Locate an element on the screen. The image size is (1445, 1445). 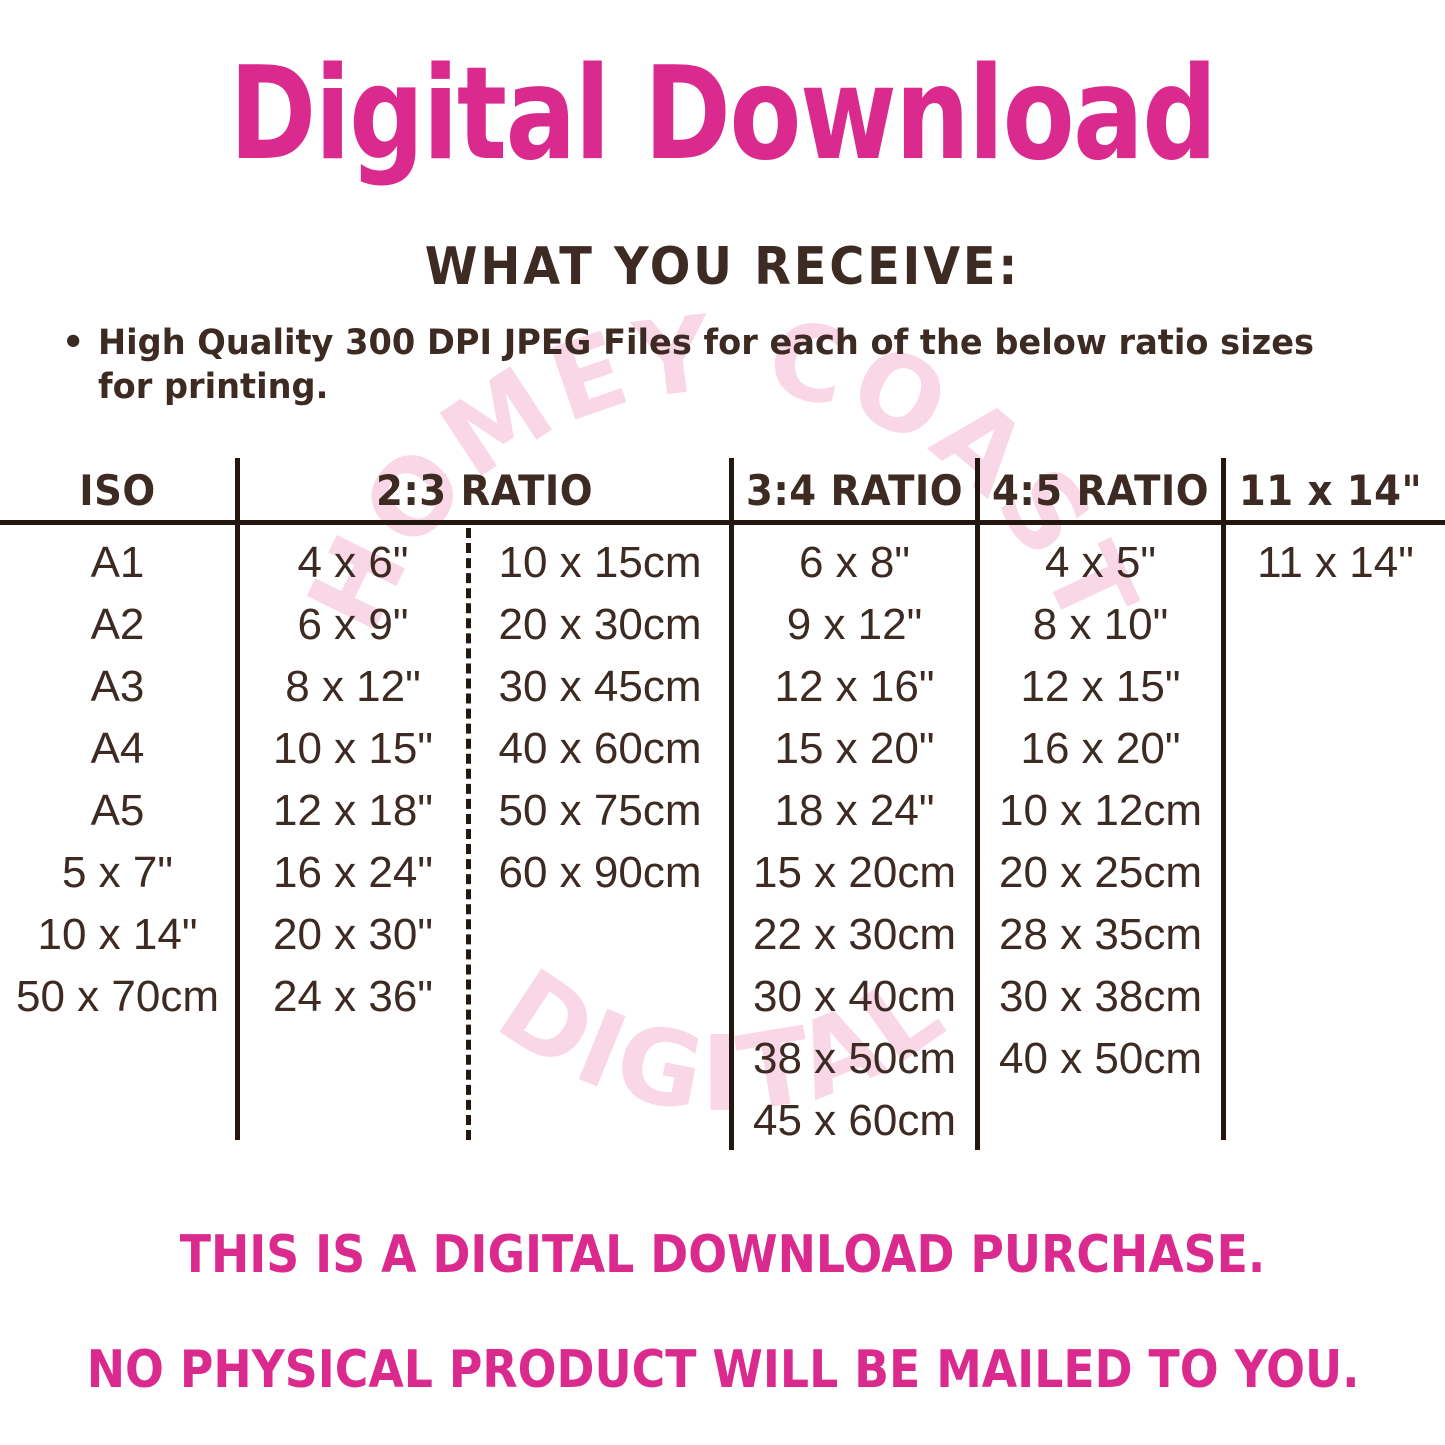
table-header-4-5-ratio: 4:5 RATIO is located at coordinates (1100, 490).